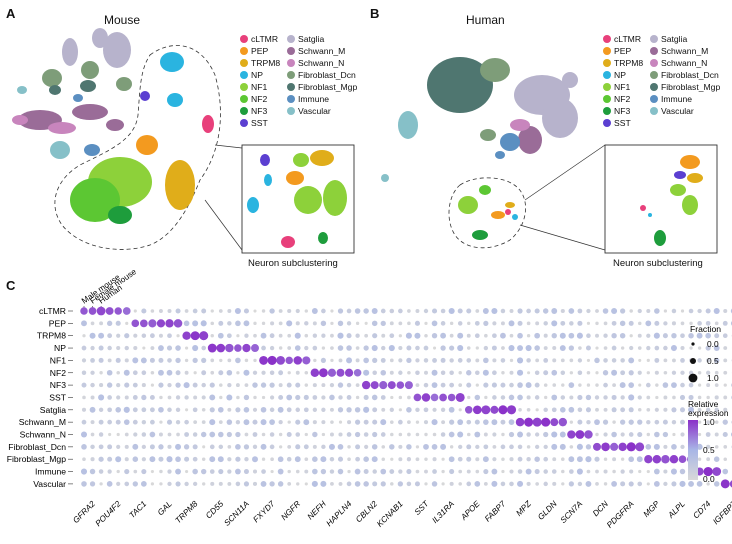 The height and width of the screenshot is (544, 732). Describe the element at coordinates (244, 39) in the screenshot. I see `cltmr-swatch-icon` at that location.